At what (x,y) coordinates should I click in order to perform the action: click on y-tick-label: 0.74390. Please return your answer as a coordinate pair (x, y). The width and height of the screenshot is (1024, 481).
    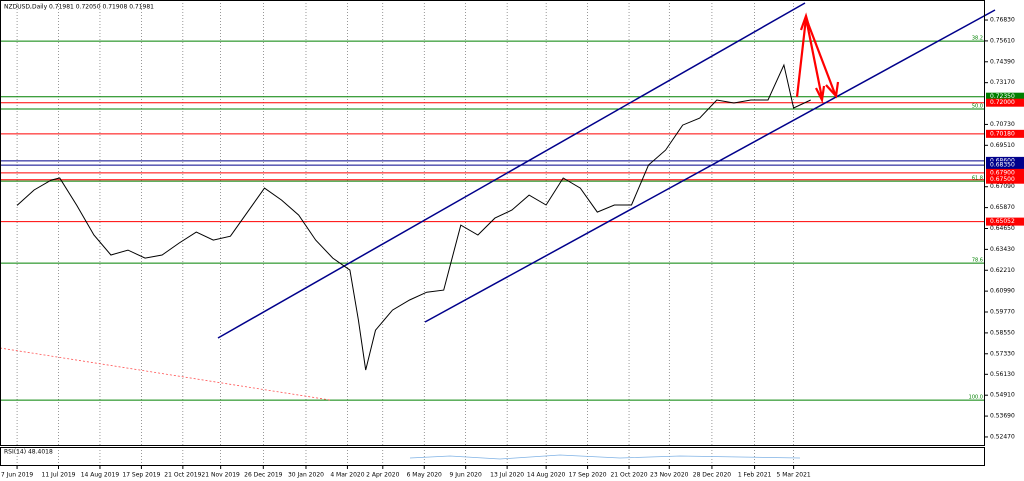
    Looking at the image, I should click on (1002, 61).